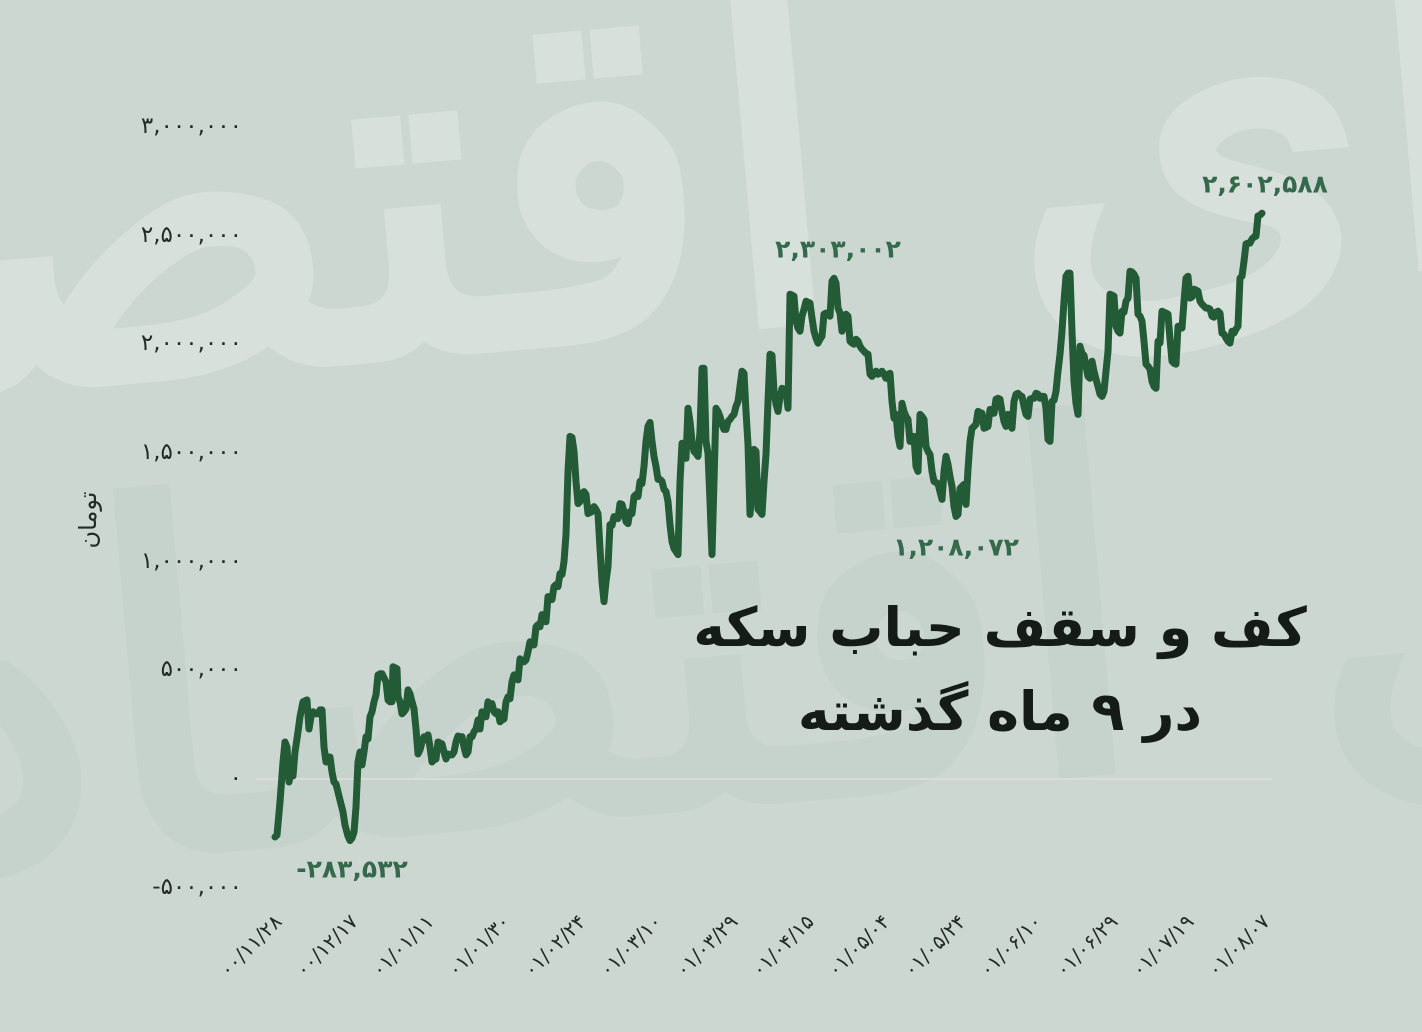  Describe the element at coordinates (197, 886) in the screenshot. I see `y-tick-label: -۵۰۰,۰۰۰` at that location.